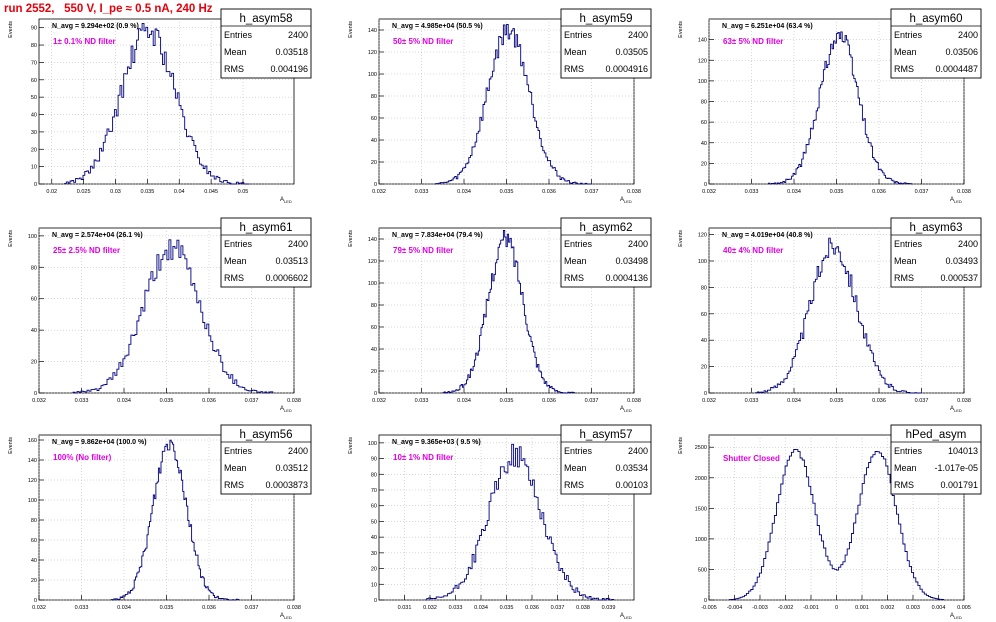 The image size is (996, 622). What do you see at coordinates (935, 228) in the screenshot?
I see `stats-title: h_asym63` at bounding box center [935, 228].